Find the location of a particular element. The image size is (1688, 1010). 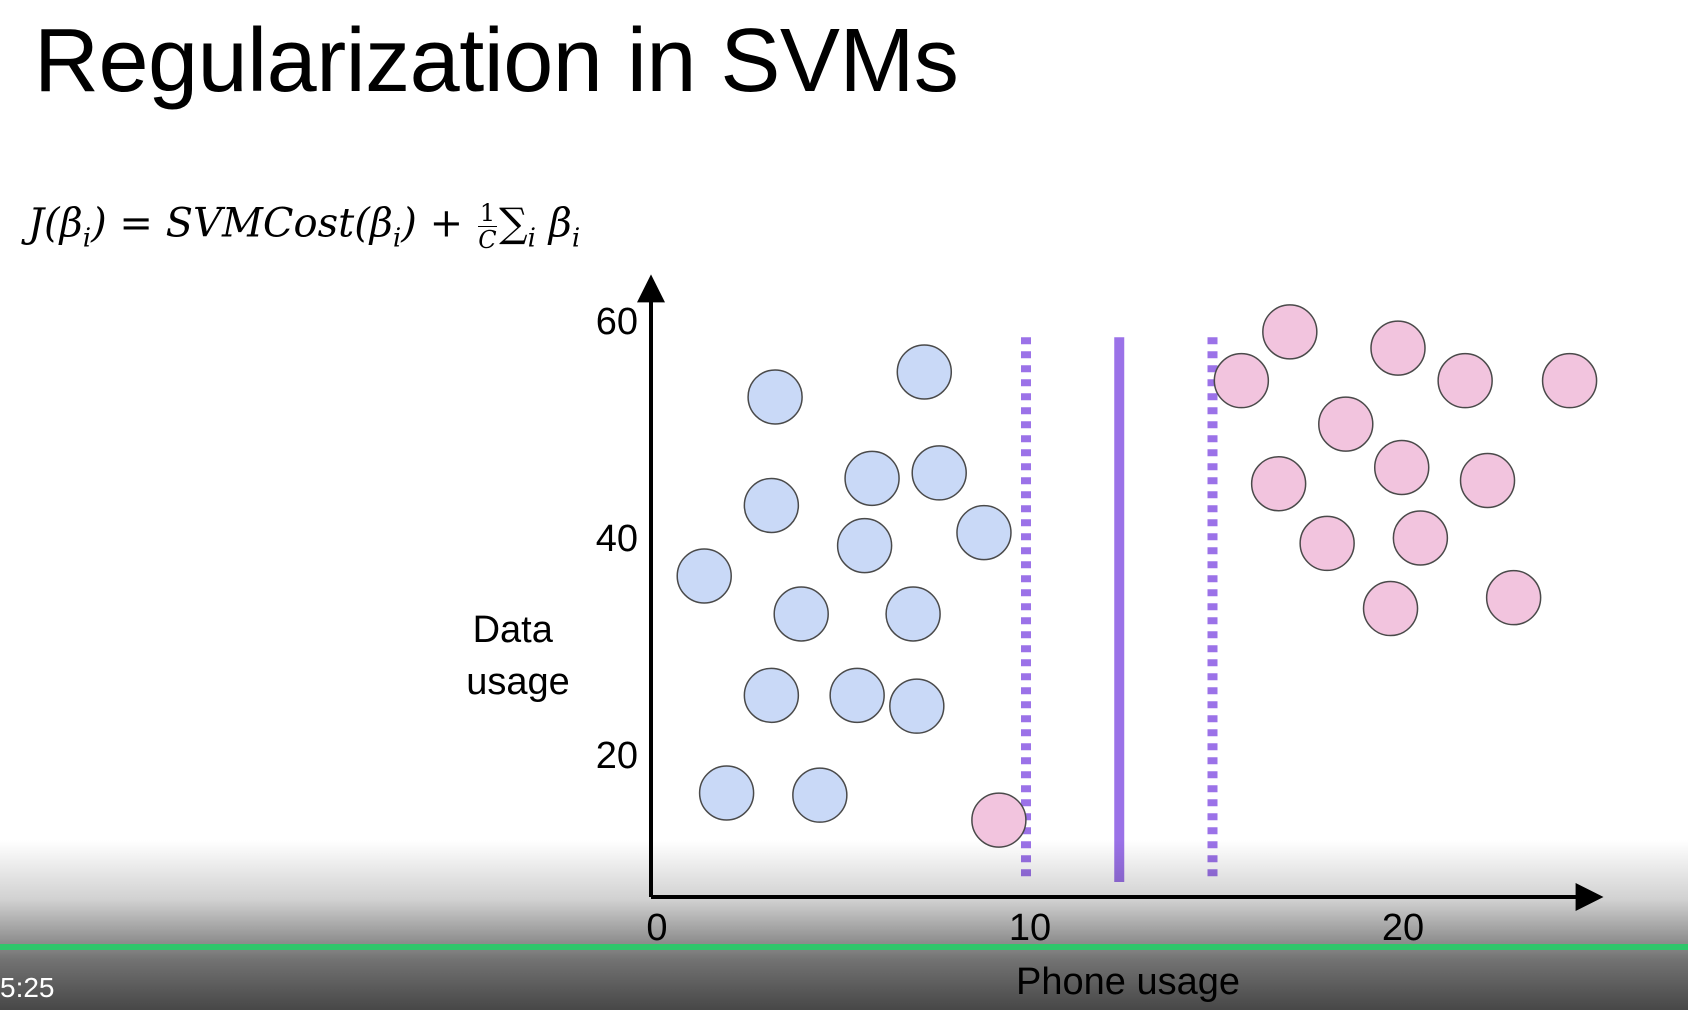

cost-formula: J(βi) = SVMCost(βi) + 1 C ∑i βi is located at coordinates (304, 227).